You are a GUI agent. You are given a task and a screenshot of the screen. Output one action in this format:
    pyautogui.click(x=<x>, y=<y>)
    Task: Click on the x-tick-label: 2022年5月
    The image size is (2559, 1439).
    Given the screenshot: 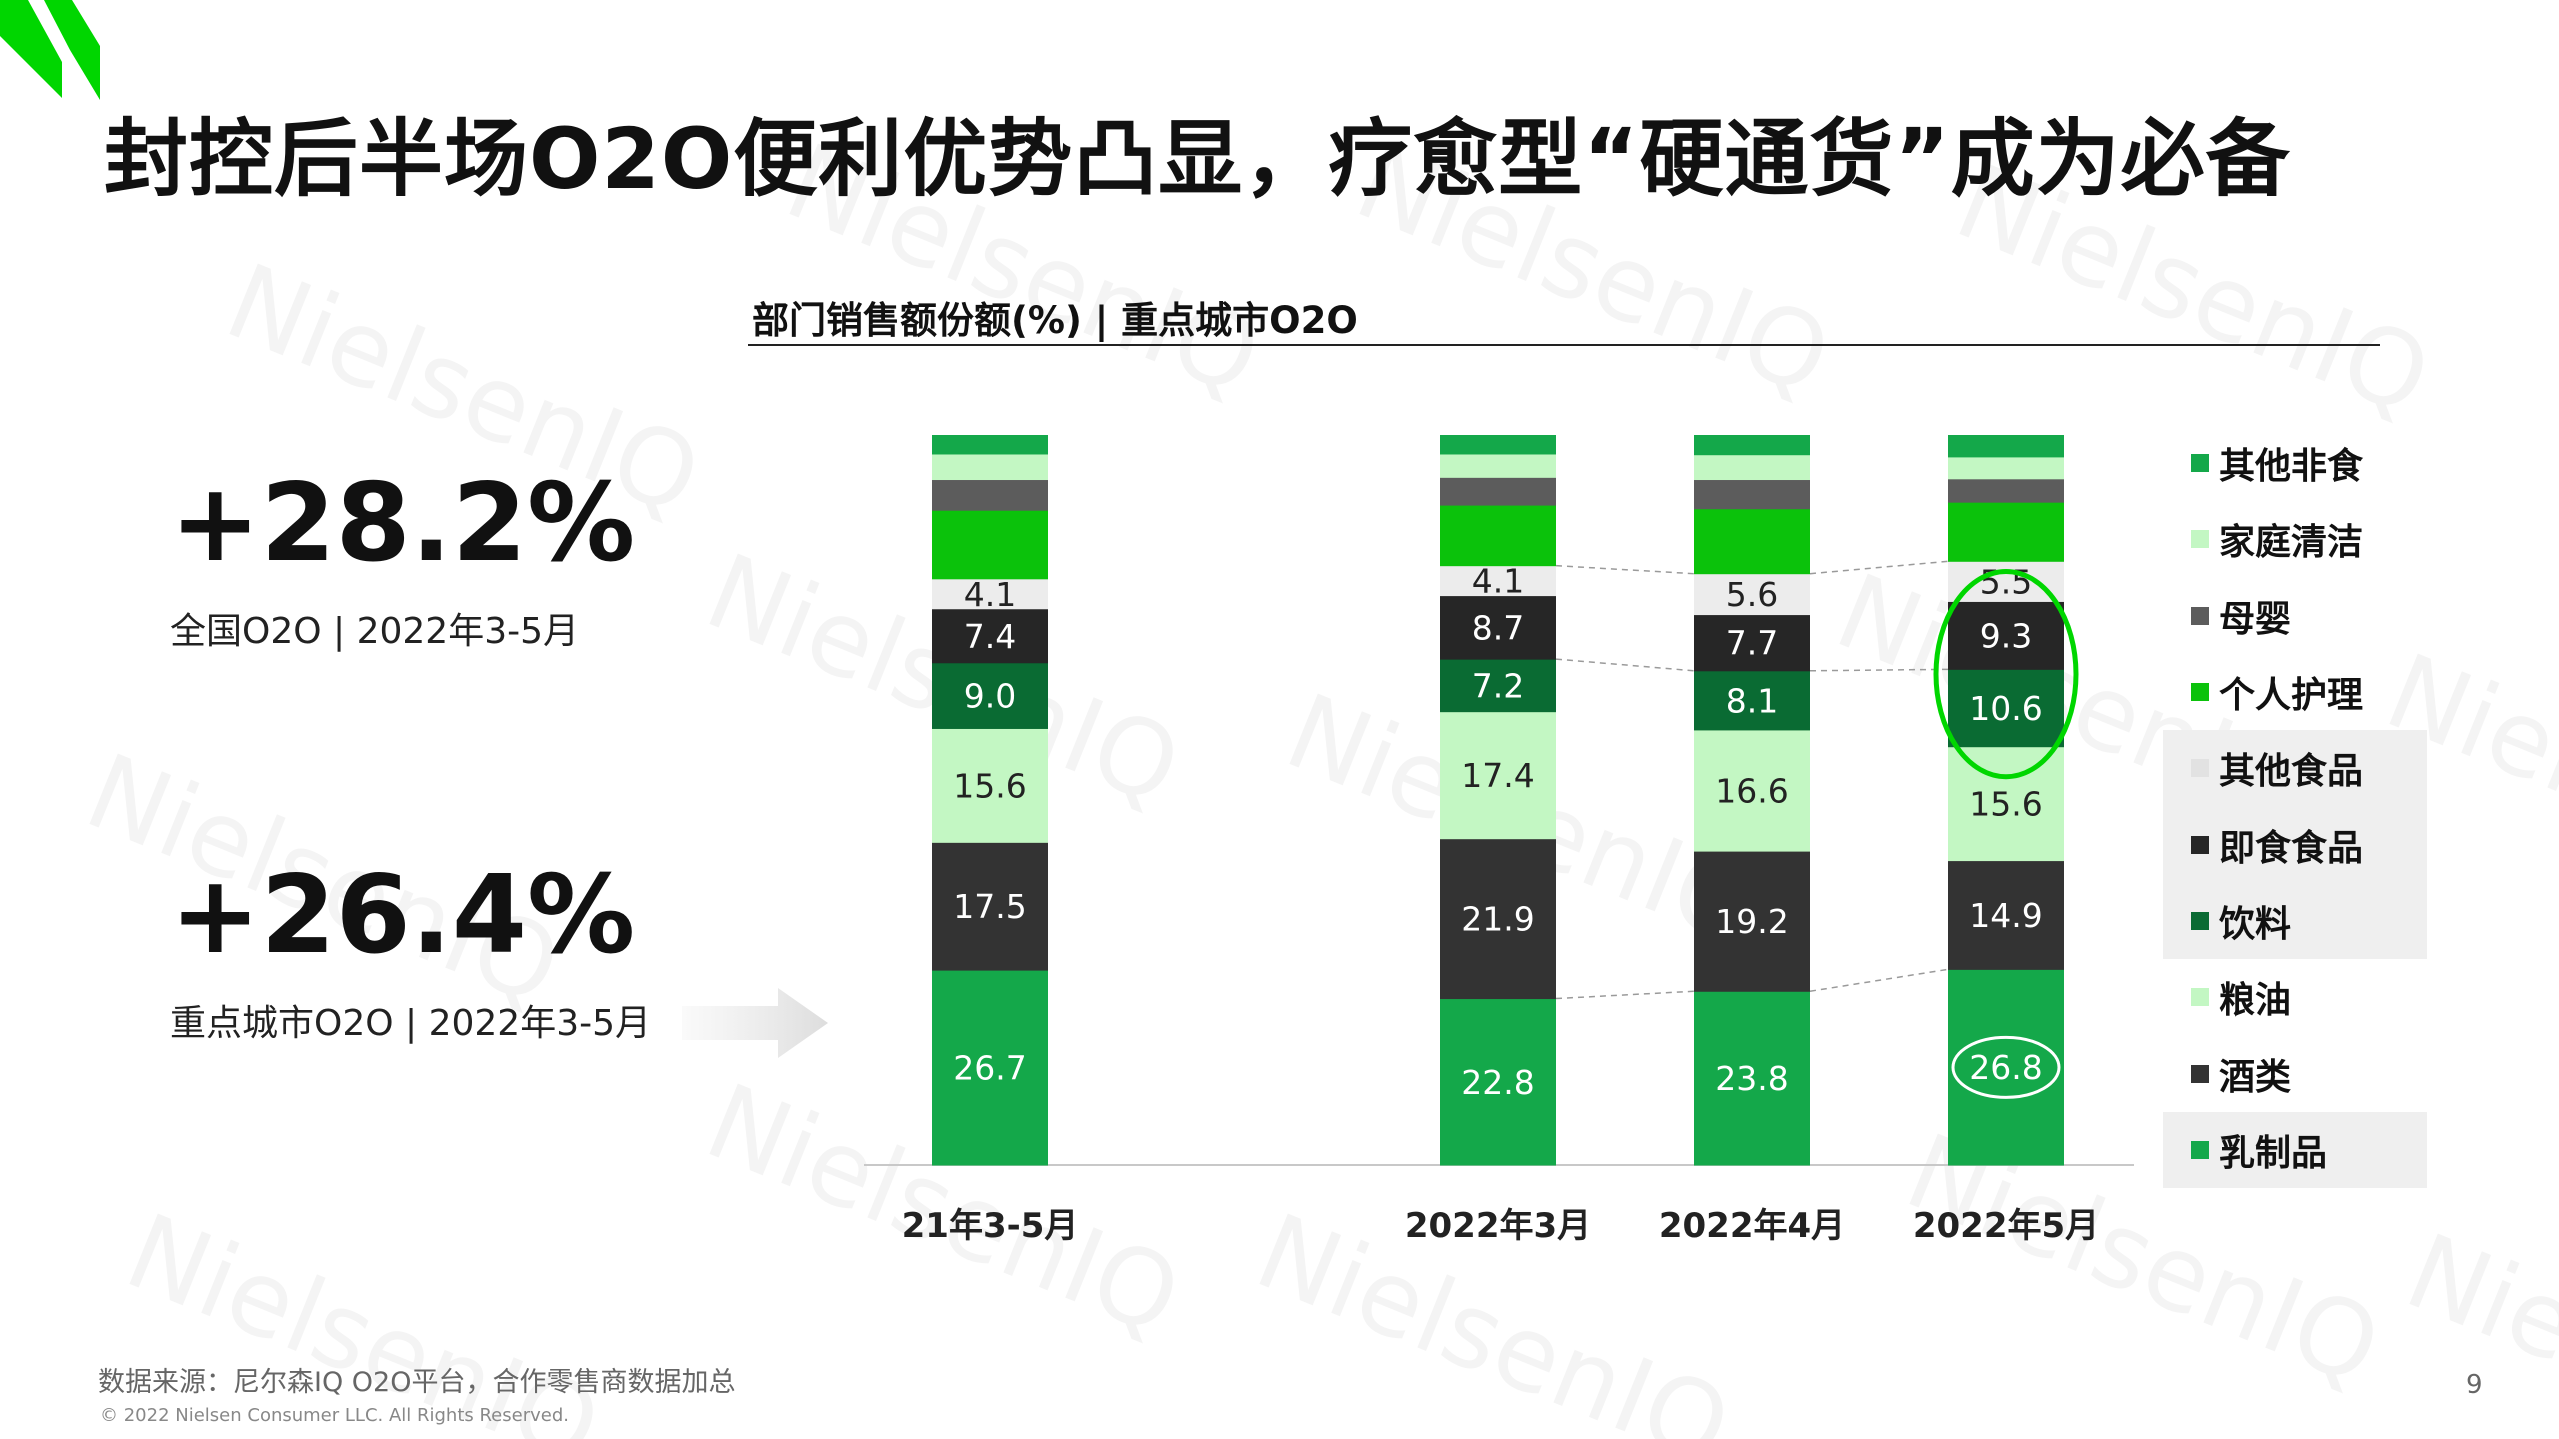 What is the action you would take?
    pyautogui.click(x=2006, y=1226)
    